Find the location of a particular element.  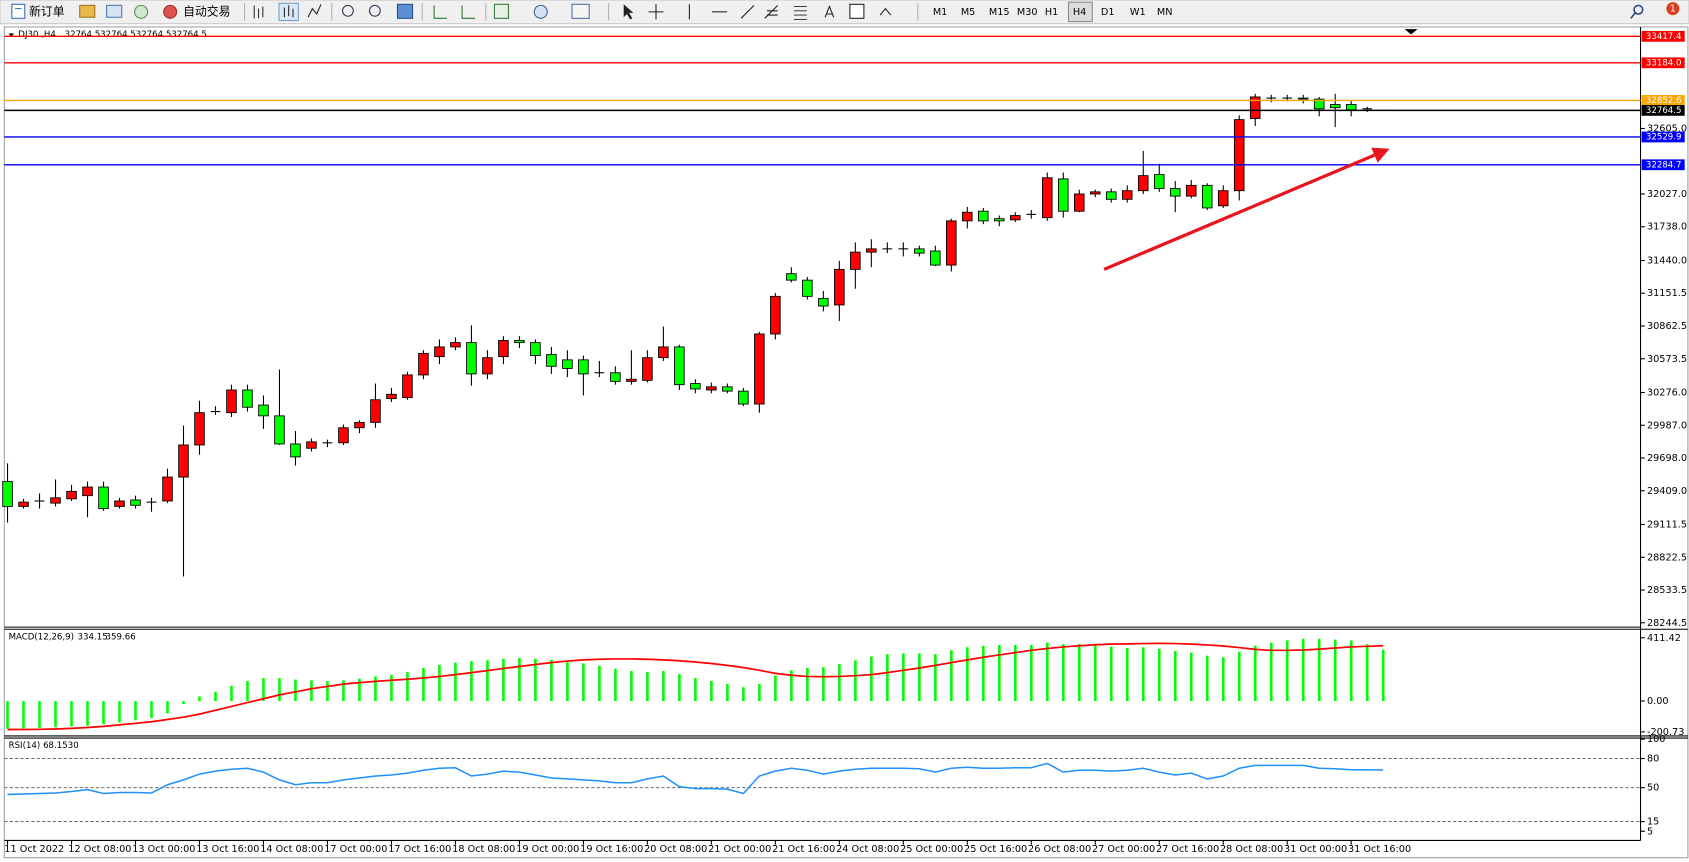

y-tick-label: 15 is located at coordinates (1653, 822).